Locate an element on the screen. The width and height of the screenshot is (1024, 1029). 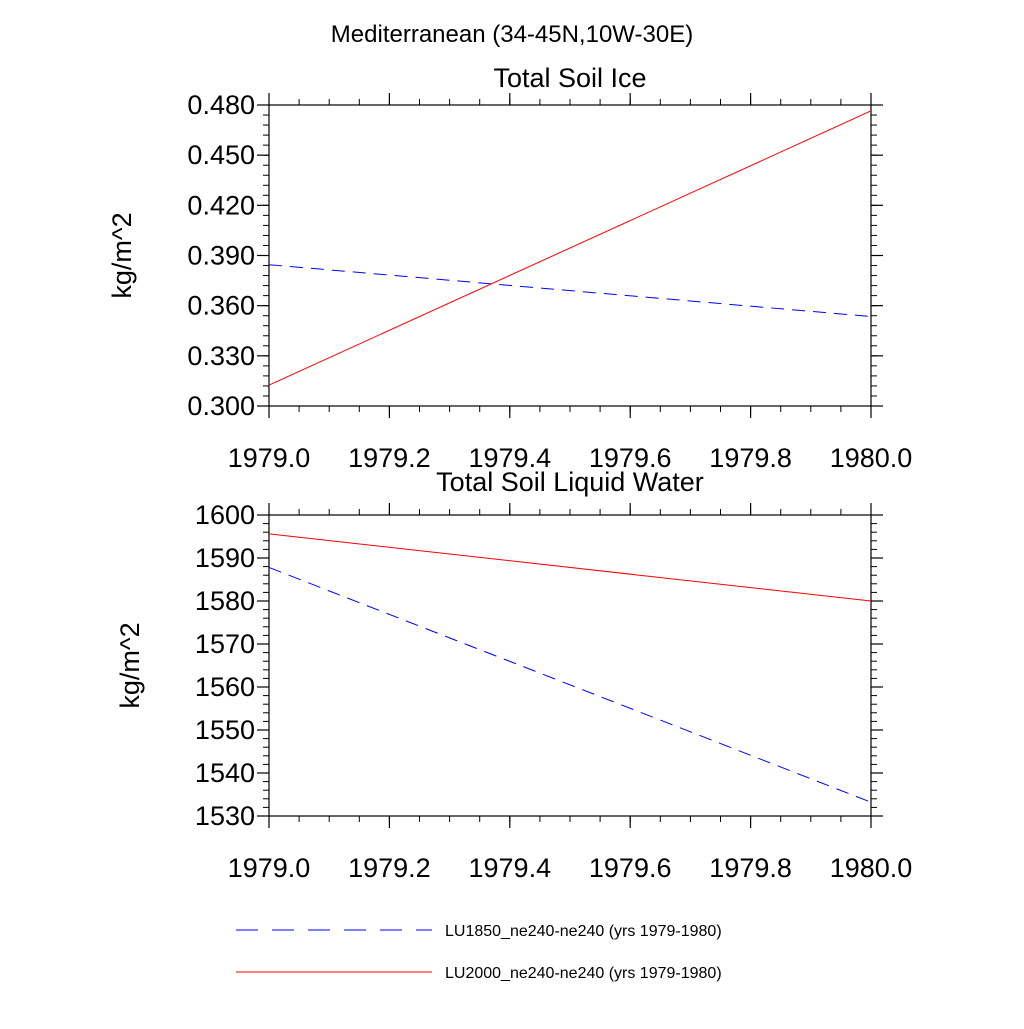
y-tick-label: 0.390 is located at coordinates (221, 256).